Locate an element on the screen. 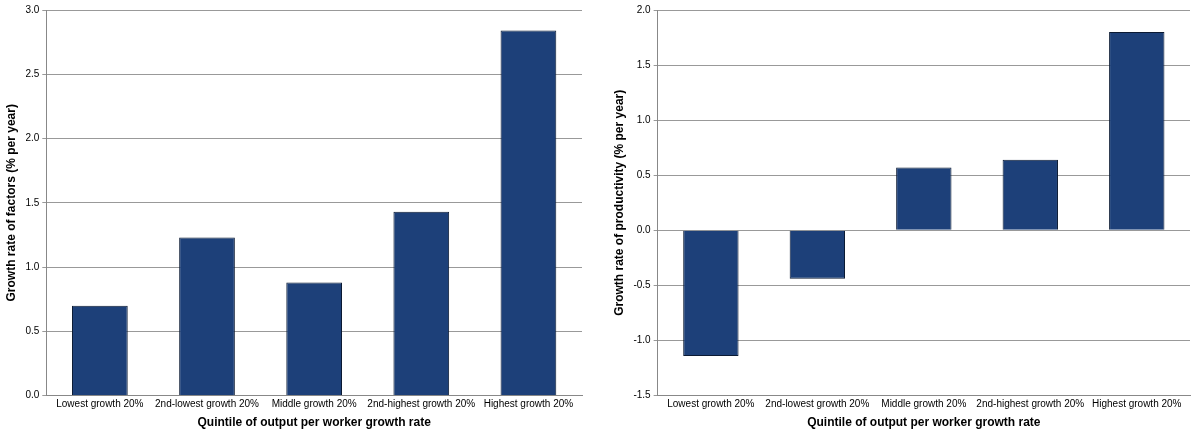 This screenshot has width=1198, height=432. y-tick-label: 3.0 is located at coordinates (32, 9).